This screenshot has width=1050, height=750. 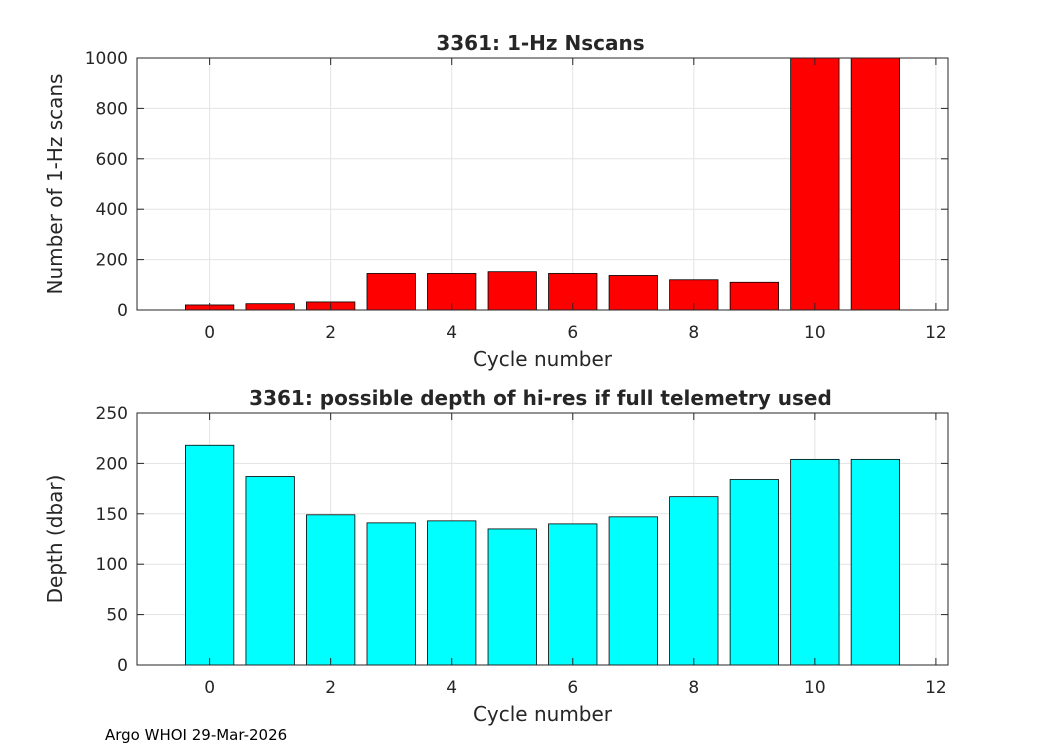 I want to click on y-tick-label: 1000, so click(x=106, y=59).